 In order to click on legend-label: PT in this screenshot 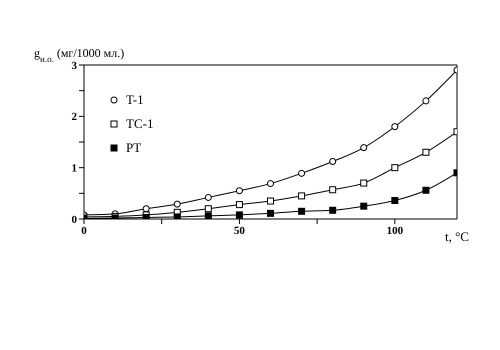, I will do `click(134, 148)`.